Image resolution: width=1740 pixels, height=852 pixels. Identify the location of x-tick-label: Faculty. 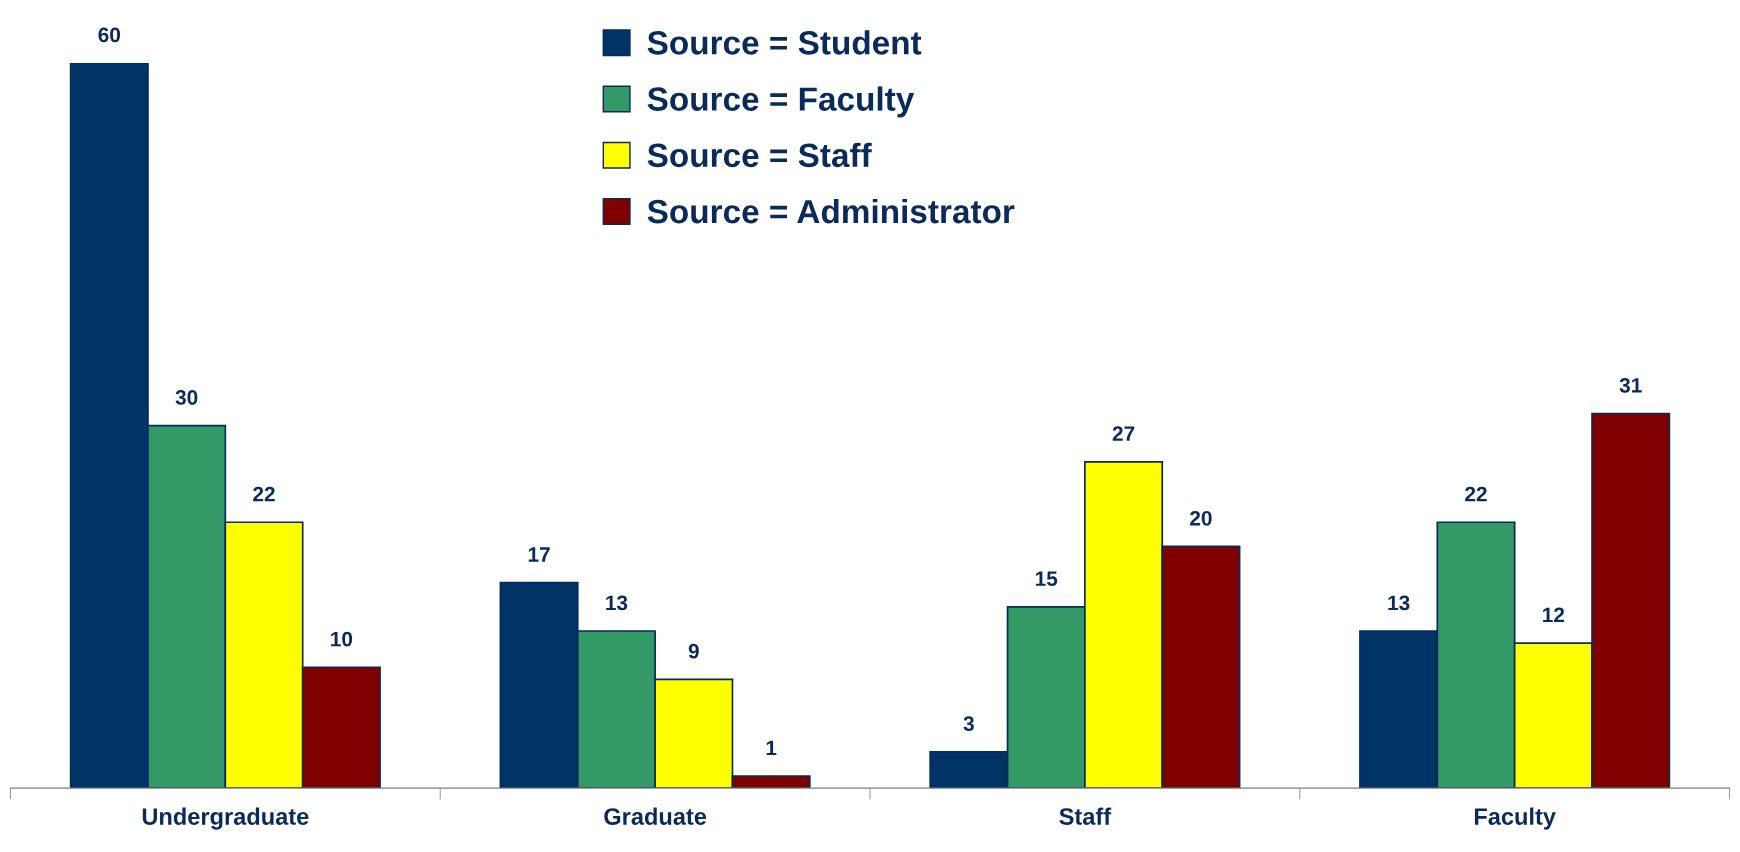
(1515, 818).